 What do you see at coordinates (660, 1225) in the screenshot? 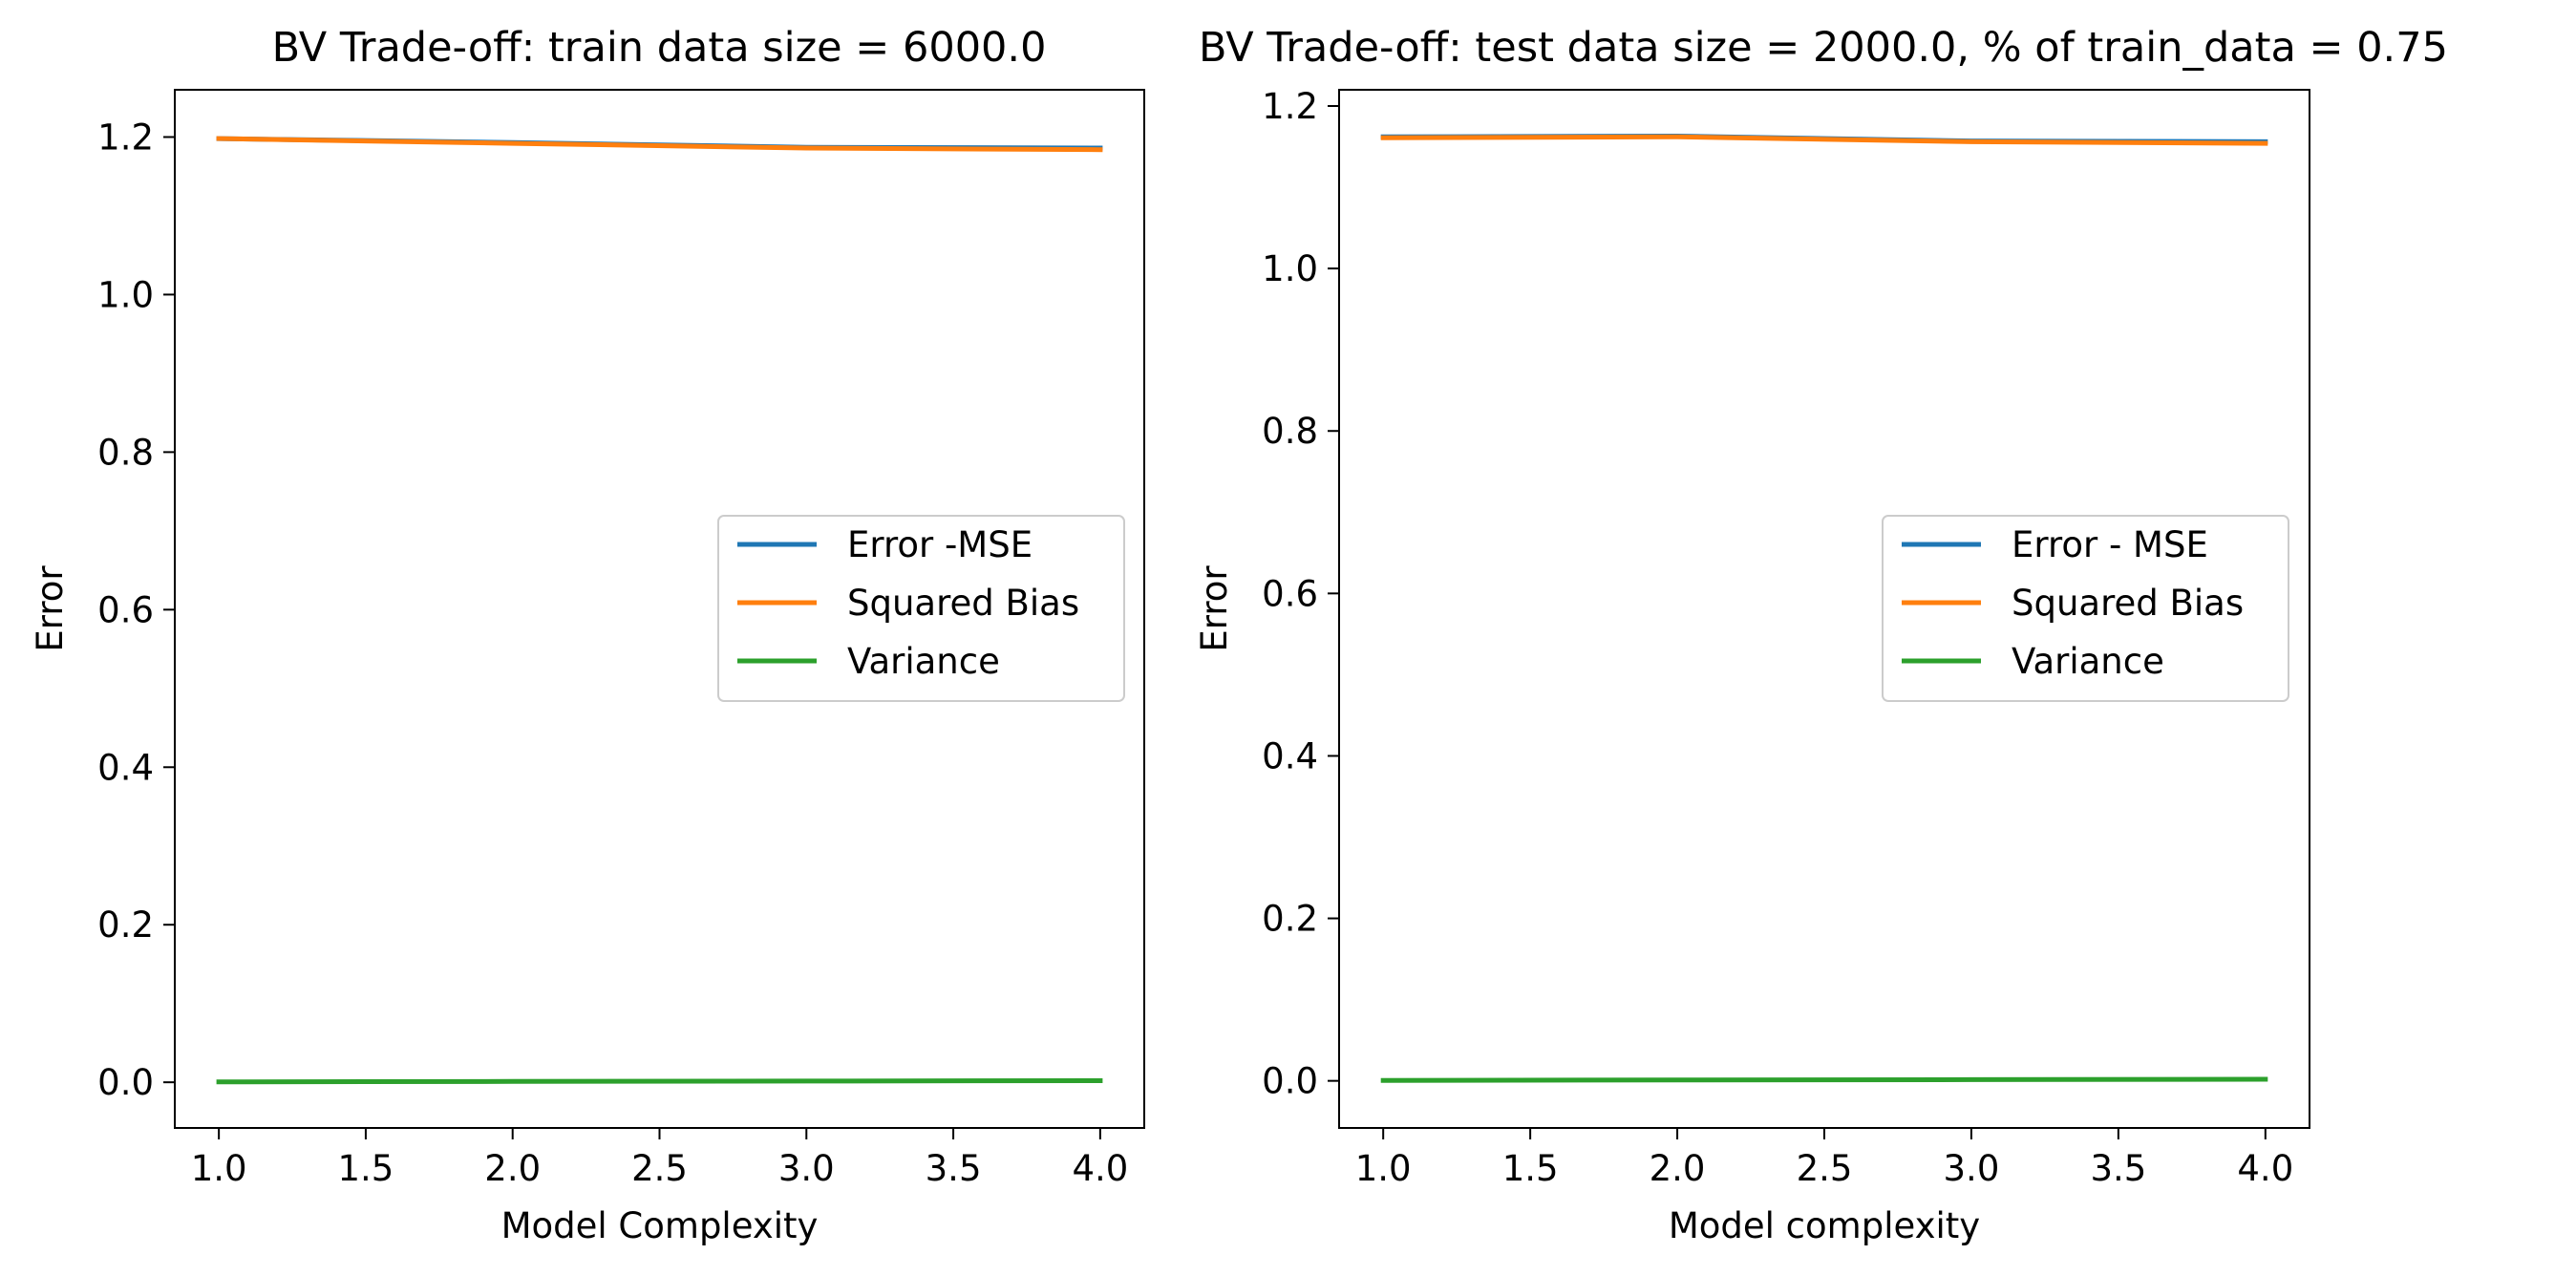
I see `x-axis-label: Model Complexity` at bounding box center [660, 1225].